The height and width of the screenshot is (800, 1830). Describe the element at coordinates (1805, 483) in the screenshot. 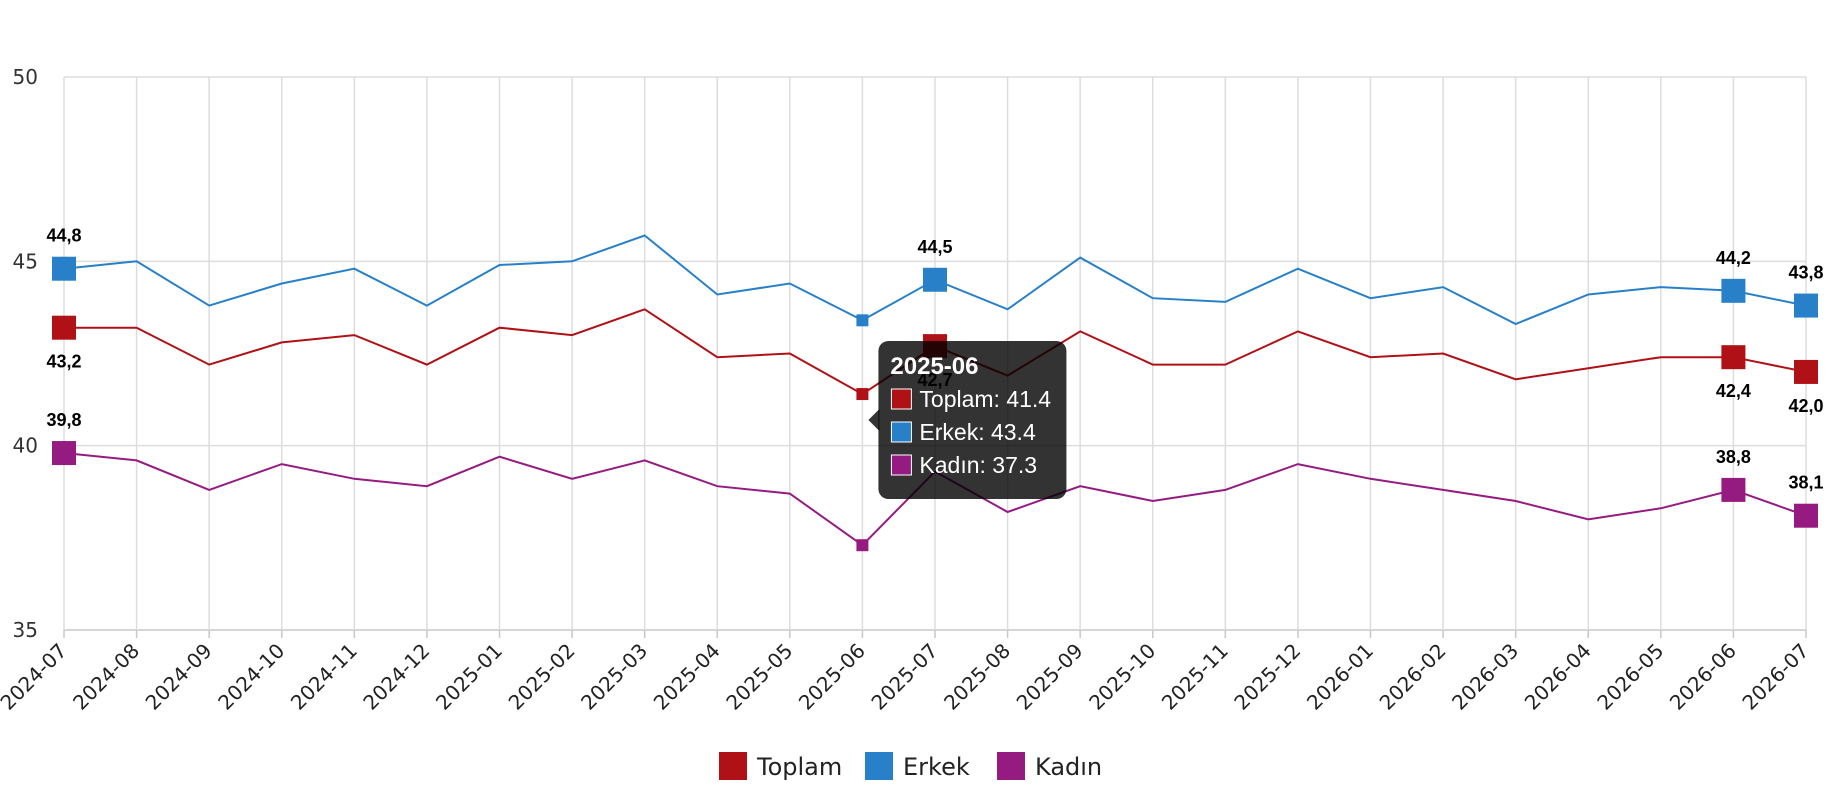

I see `data-label: 38,1` at that location.